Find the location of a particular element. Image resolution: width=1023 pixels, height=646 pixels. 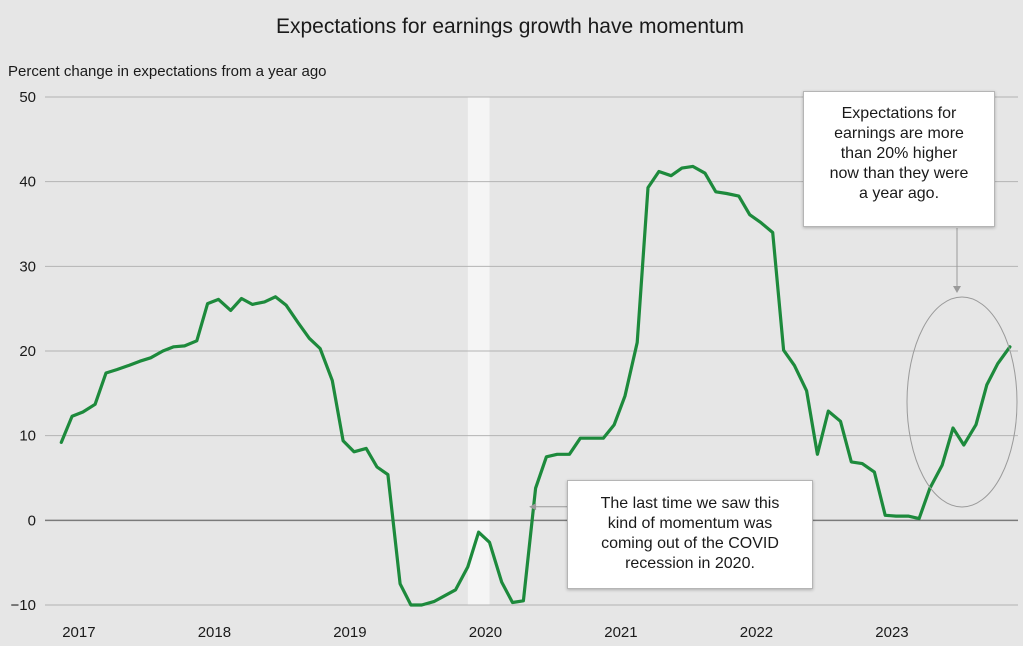

y-tick-label: 20 is located at coordinates (27, 351).